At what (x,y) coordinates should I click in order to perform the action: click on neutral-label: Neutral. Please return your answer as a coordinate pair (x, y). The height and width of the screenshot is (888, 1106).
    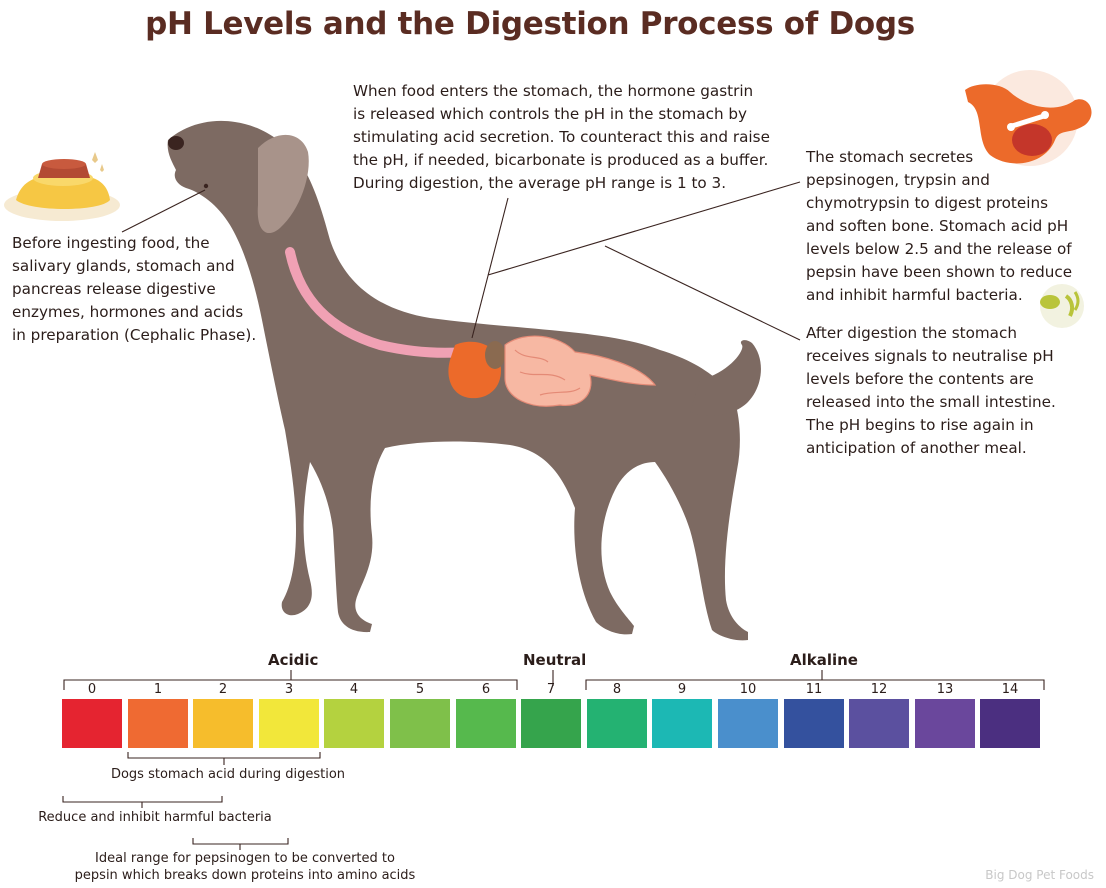
    Looking at the image, I should click on (555, 660).